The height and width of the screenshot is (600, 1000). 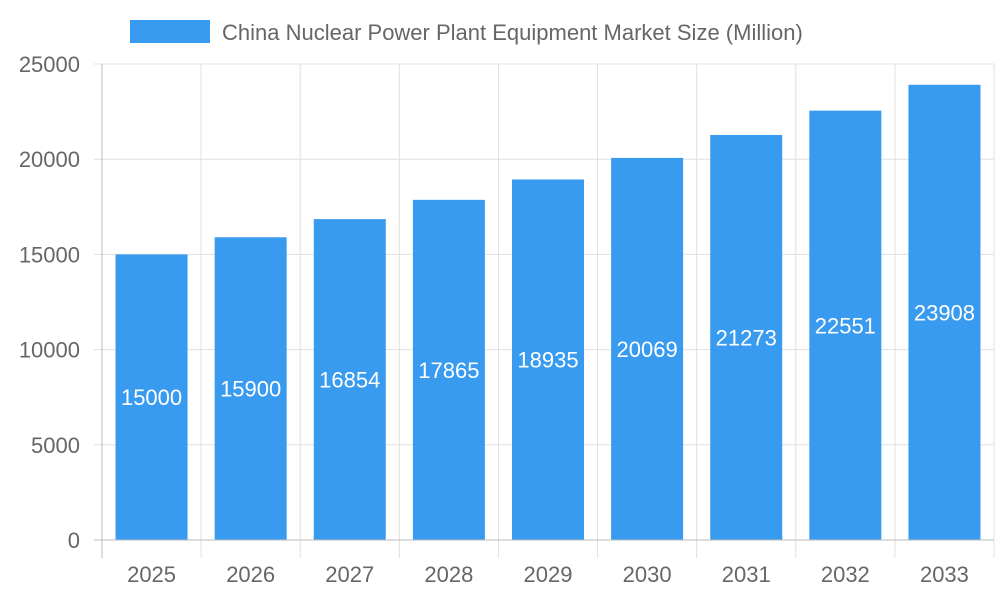 I want to click on bar-2030, so click(x=647, y=349).